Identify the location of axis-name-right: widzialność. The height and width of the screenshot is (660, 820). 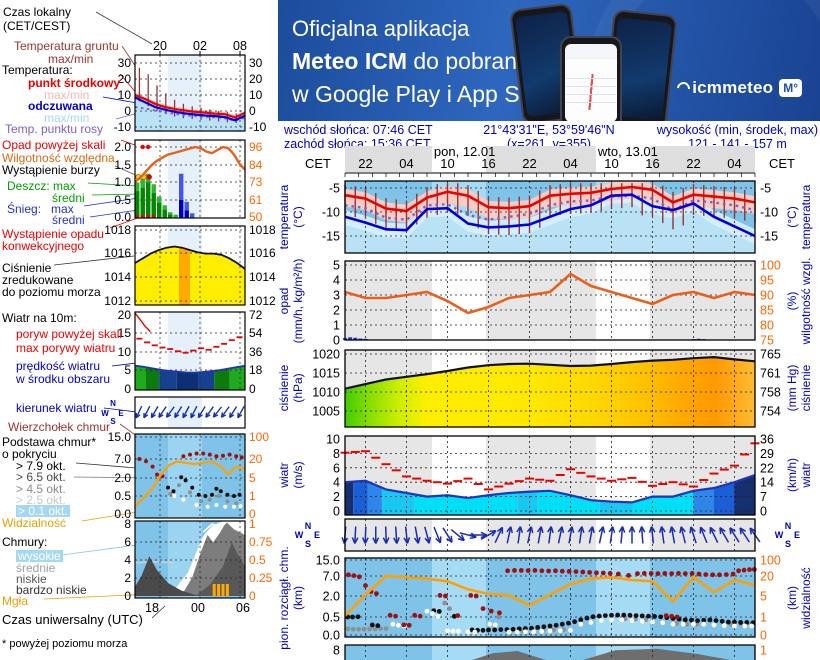
(806, 598).